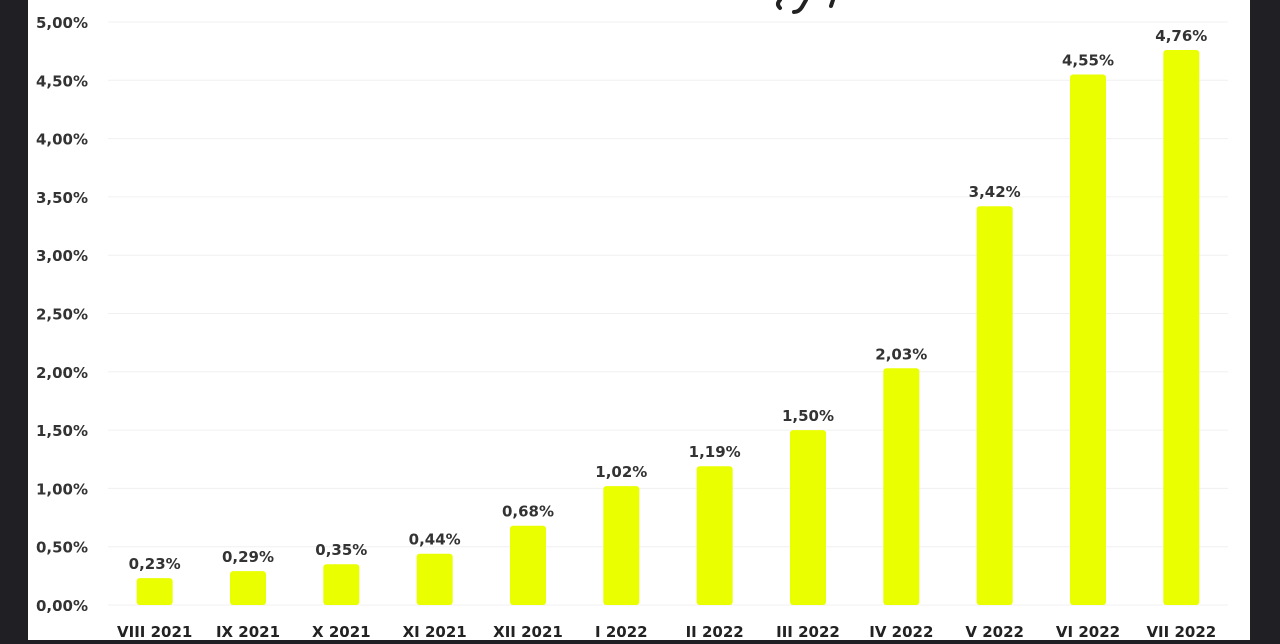 The width and height of the screenshot is (1280, 644). I want to click on y-tick-label: 0,50%, so click(62, 548).